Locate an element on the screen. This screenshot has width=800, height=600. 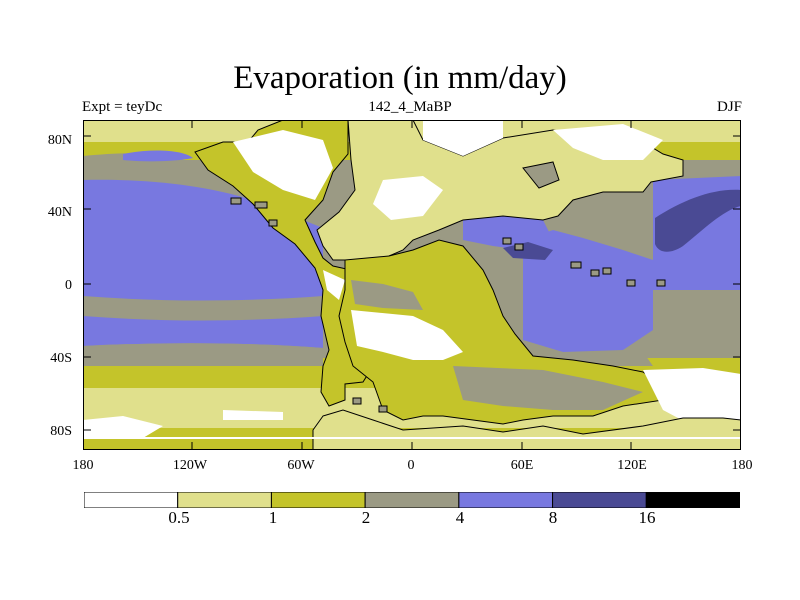
indian-ocean-blue is located at coordinates (588, 291).